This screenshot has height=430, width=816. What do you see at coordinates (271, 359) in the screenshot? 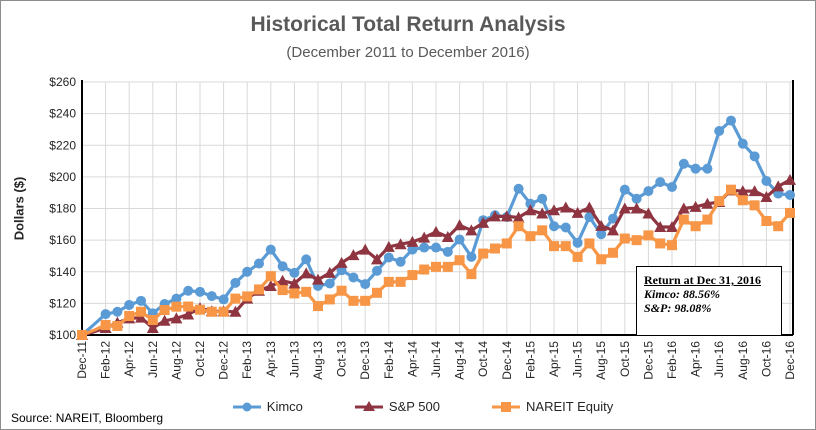
I see `x-tick-label: Apr-13` at bounding box center [271, 359].